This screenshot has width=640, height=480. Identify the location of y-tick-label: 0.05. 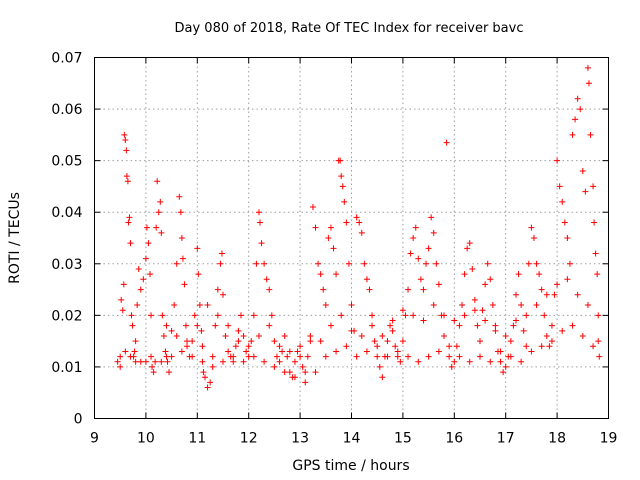
(66, 162).